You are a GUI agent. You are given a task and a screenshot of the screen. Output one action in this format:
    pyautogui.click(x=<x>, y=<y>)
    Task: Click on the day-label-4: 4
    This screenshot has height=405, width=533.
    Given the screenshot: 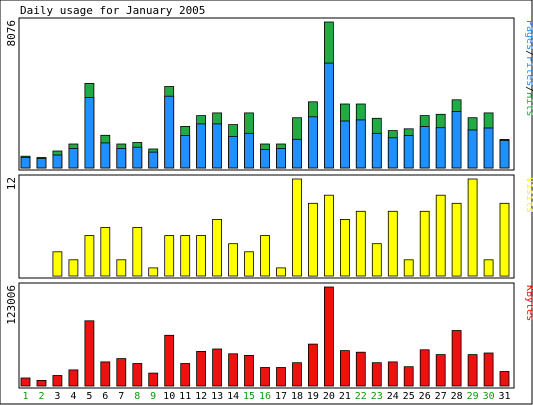 What is the action you would take?
    pyautogui.click(x=73, y=396)
    